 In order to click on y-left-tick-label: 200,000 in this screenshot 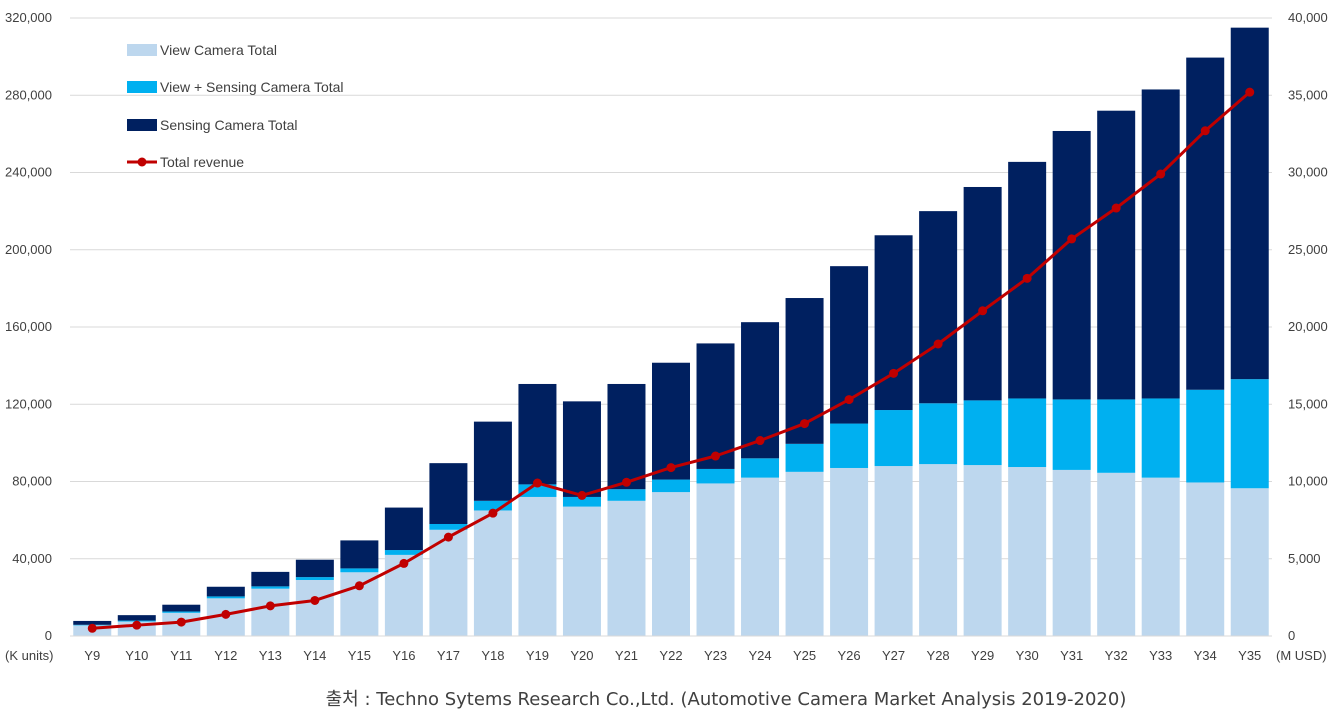, I will do `click(28, 249)`.